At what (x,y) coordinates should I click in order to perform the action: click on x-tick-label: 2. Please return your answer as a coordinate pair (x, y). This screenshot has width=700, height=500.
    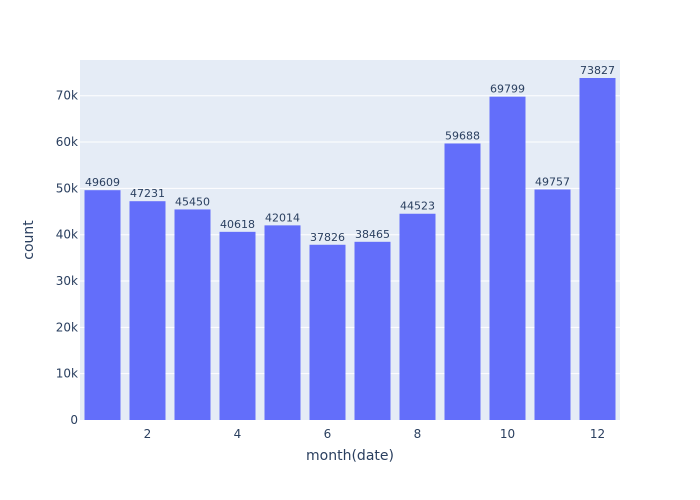
    Looking at the image, I should click on (148, 434).